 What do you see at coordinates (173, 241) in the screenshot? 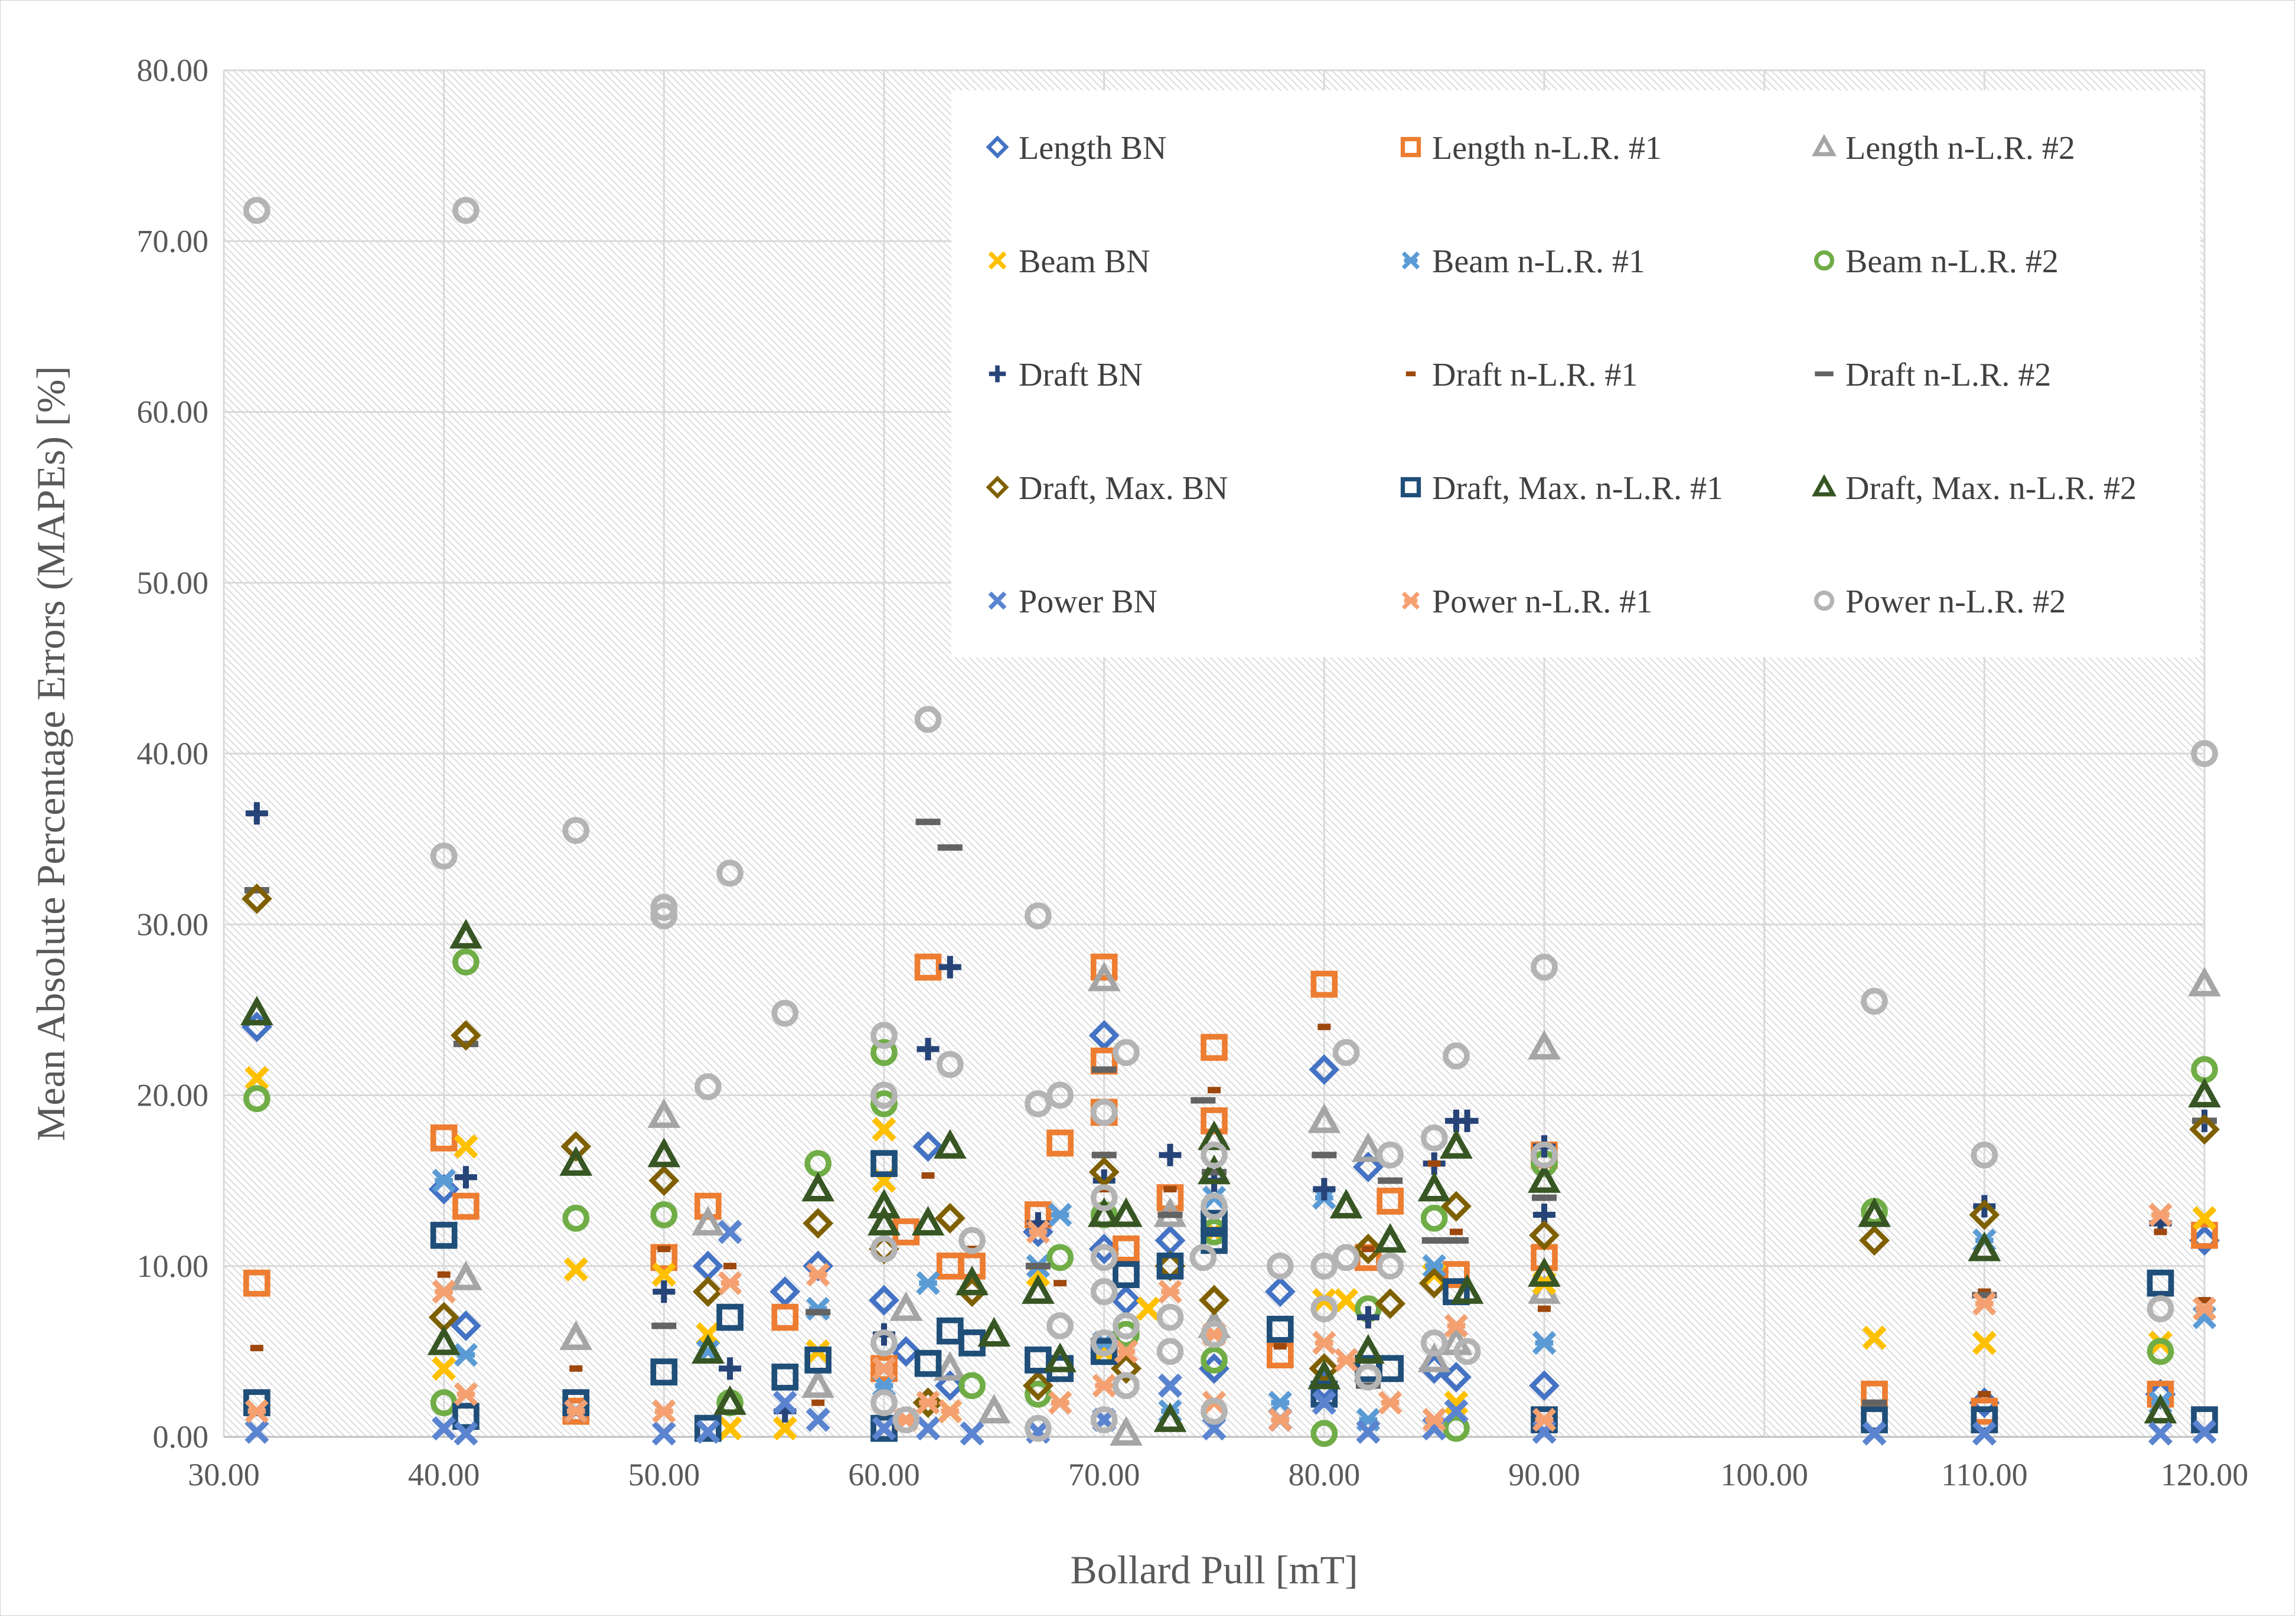
I see `y-tick-label: 70.00` at bounding box center [173, 241].